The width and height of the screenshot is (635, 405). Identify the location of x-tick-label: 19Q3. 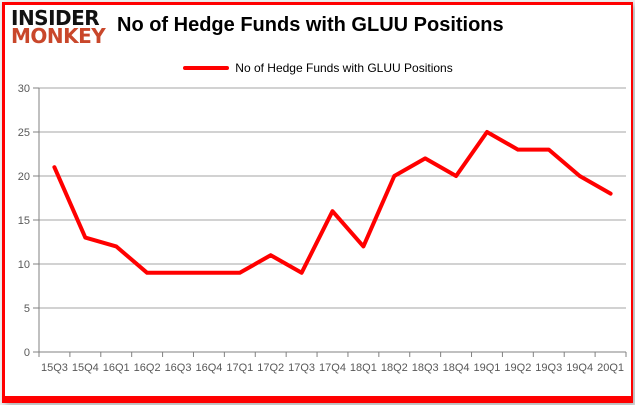
(548, 368).